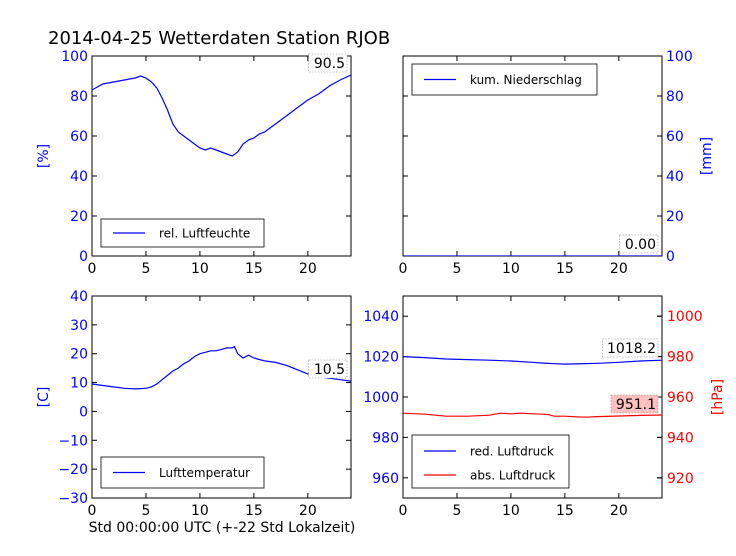 The width and height of the screenshot is (736, 556). What do you see at coordinates (511, 511) in the screenshot?
I see `chart-pressure-xtick-label: 10` at bounding box center [511, 511].